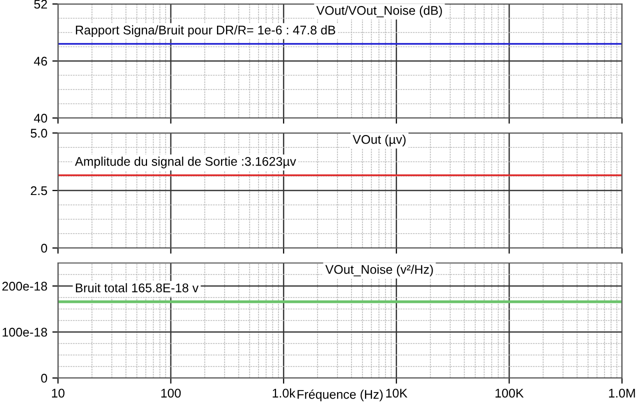 Image resolution: width=641 pixels, height=403 pixels. Describe the element at coordinates (379, 12) in the screenshot. I see `chart-title: VOut/VOut_Noise (dB)` at that location.